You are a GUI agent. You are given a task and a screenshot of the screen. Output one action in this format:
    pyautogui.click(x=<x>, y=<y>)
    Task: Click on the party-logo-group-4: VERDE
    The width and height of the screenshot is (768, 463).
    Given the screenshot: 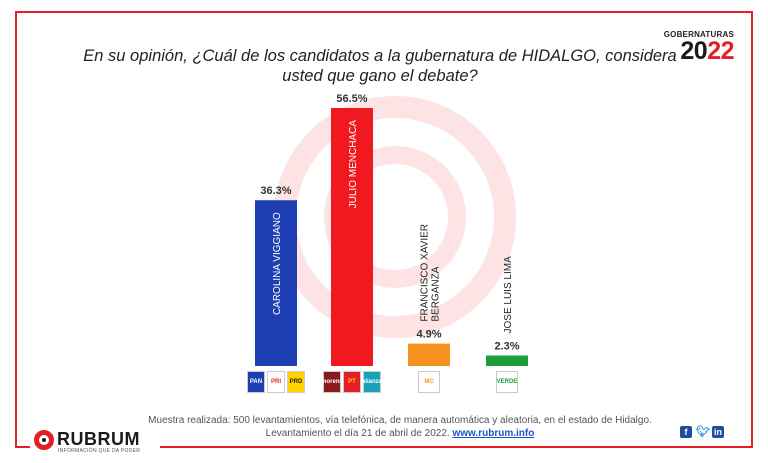 What is the action you would take?
    pyautogui.click(x=507, y=382)
    